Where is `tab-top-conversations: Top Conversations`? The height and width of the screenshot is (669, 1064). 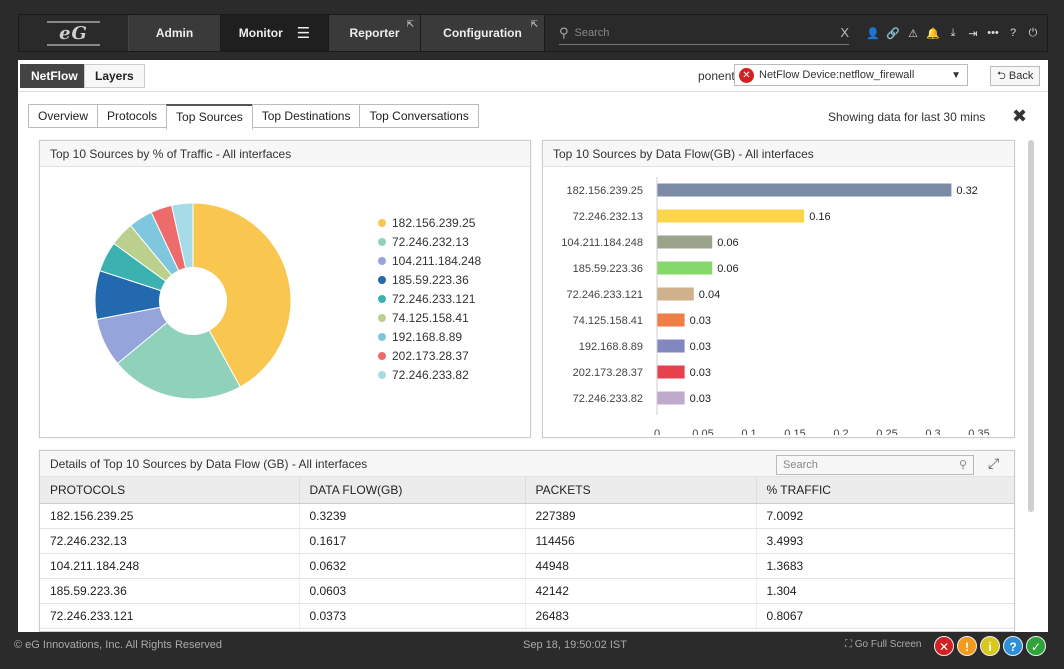 tab-top-conversations: Top Conversations is located at coordinates (419, 116).